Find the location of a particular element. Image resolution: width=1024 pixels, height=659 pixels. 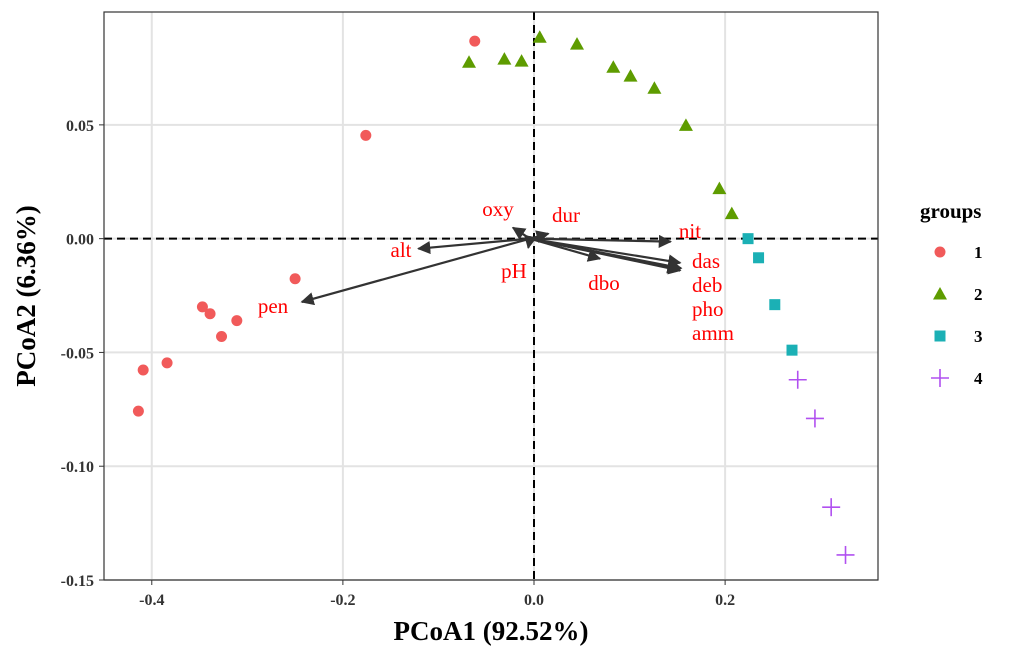

legend-item-2: 2 is located at coordinates (958, 294).